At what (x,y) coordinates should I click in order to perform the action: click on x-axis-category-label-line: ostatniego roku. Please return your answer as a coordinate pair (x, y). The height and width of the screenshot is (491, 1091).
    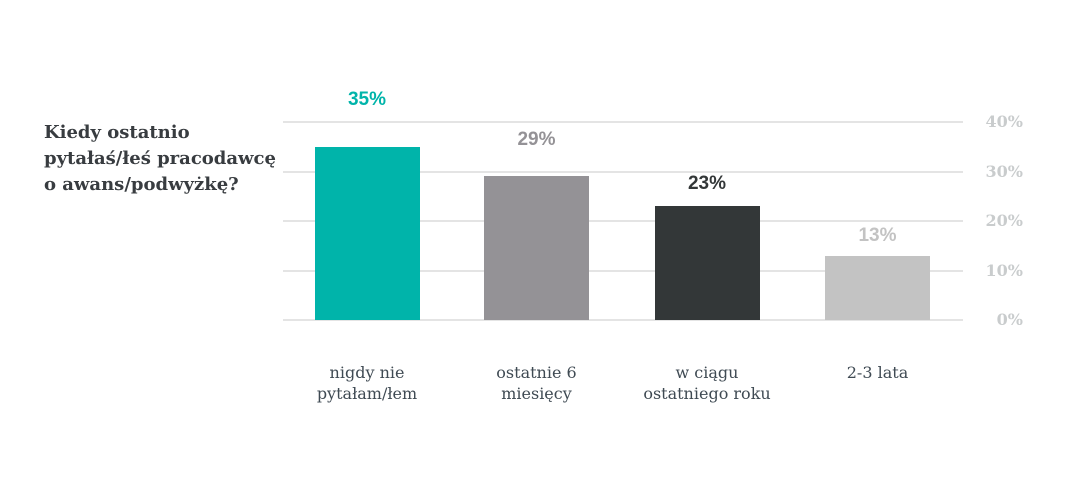
    Looking at the image, I should click on (707, 393).